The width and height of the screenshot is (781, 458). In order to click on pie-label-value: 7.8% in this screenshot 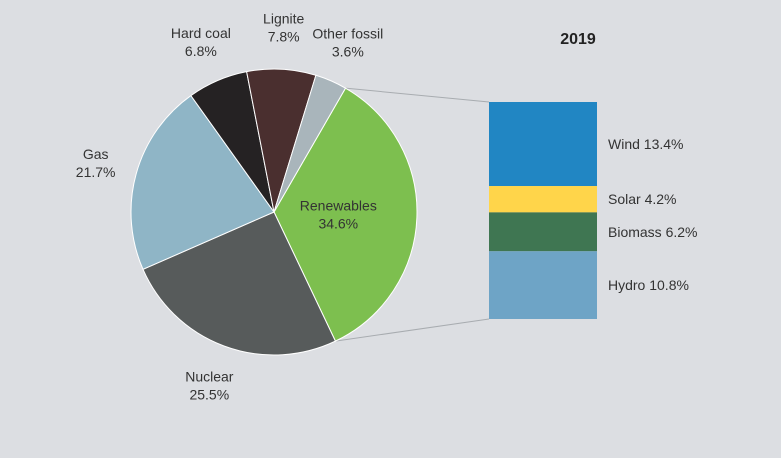, I will do `click(284, 36)`.